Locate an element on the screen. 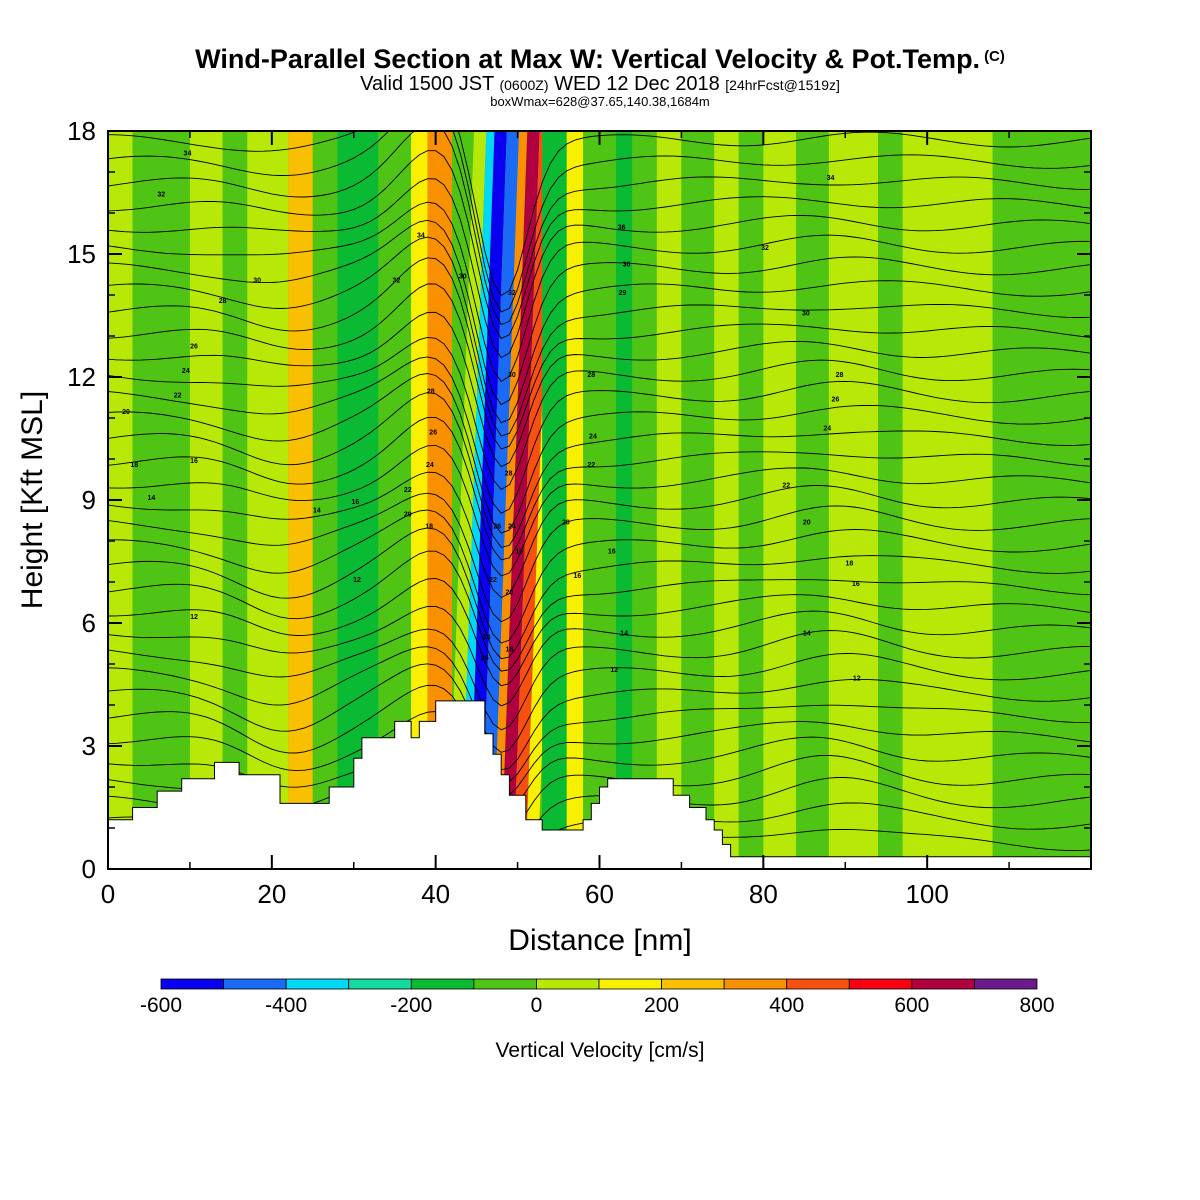 This screenshot has width=1200, height=1200. colorbar: -600 -400 -200 0 200 400 600 800 is located at coordinates (597, 997).